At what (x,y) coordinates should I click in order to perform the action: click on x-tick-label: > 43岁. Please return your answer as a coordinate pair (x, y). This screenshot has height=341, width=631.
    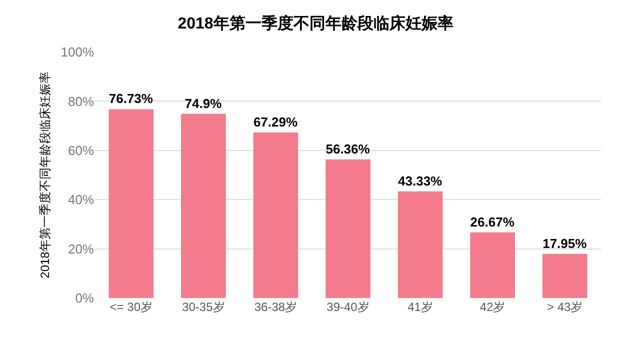
    Looking at the image, I should click on (565, 307).